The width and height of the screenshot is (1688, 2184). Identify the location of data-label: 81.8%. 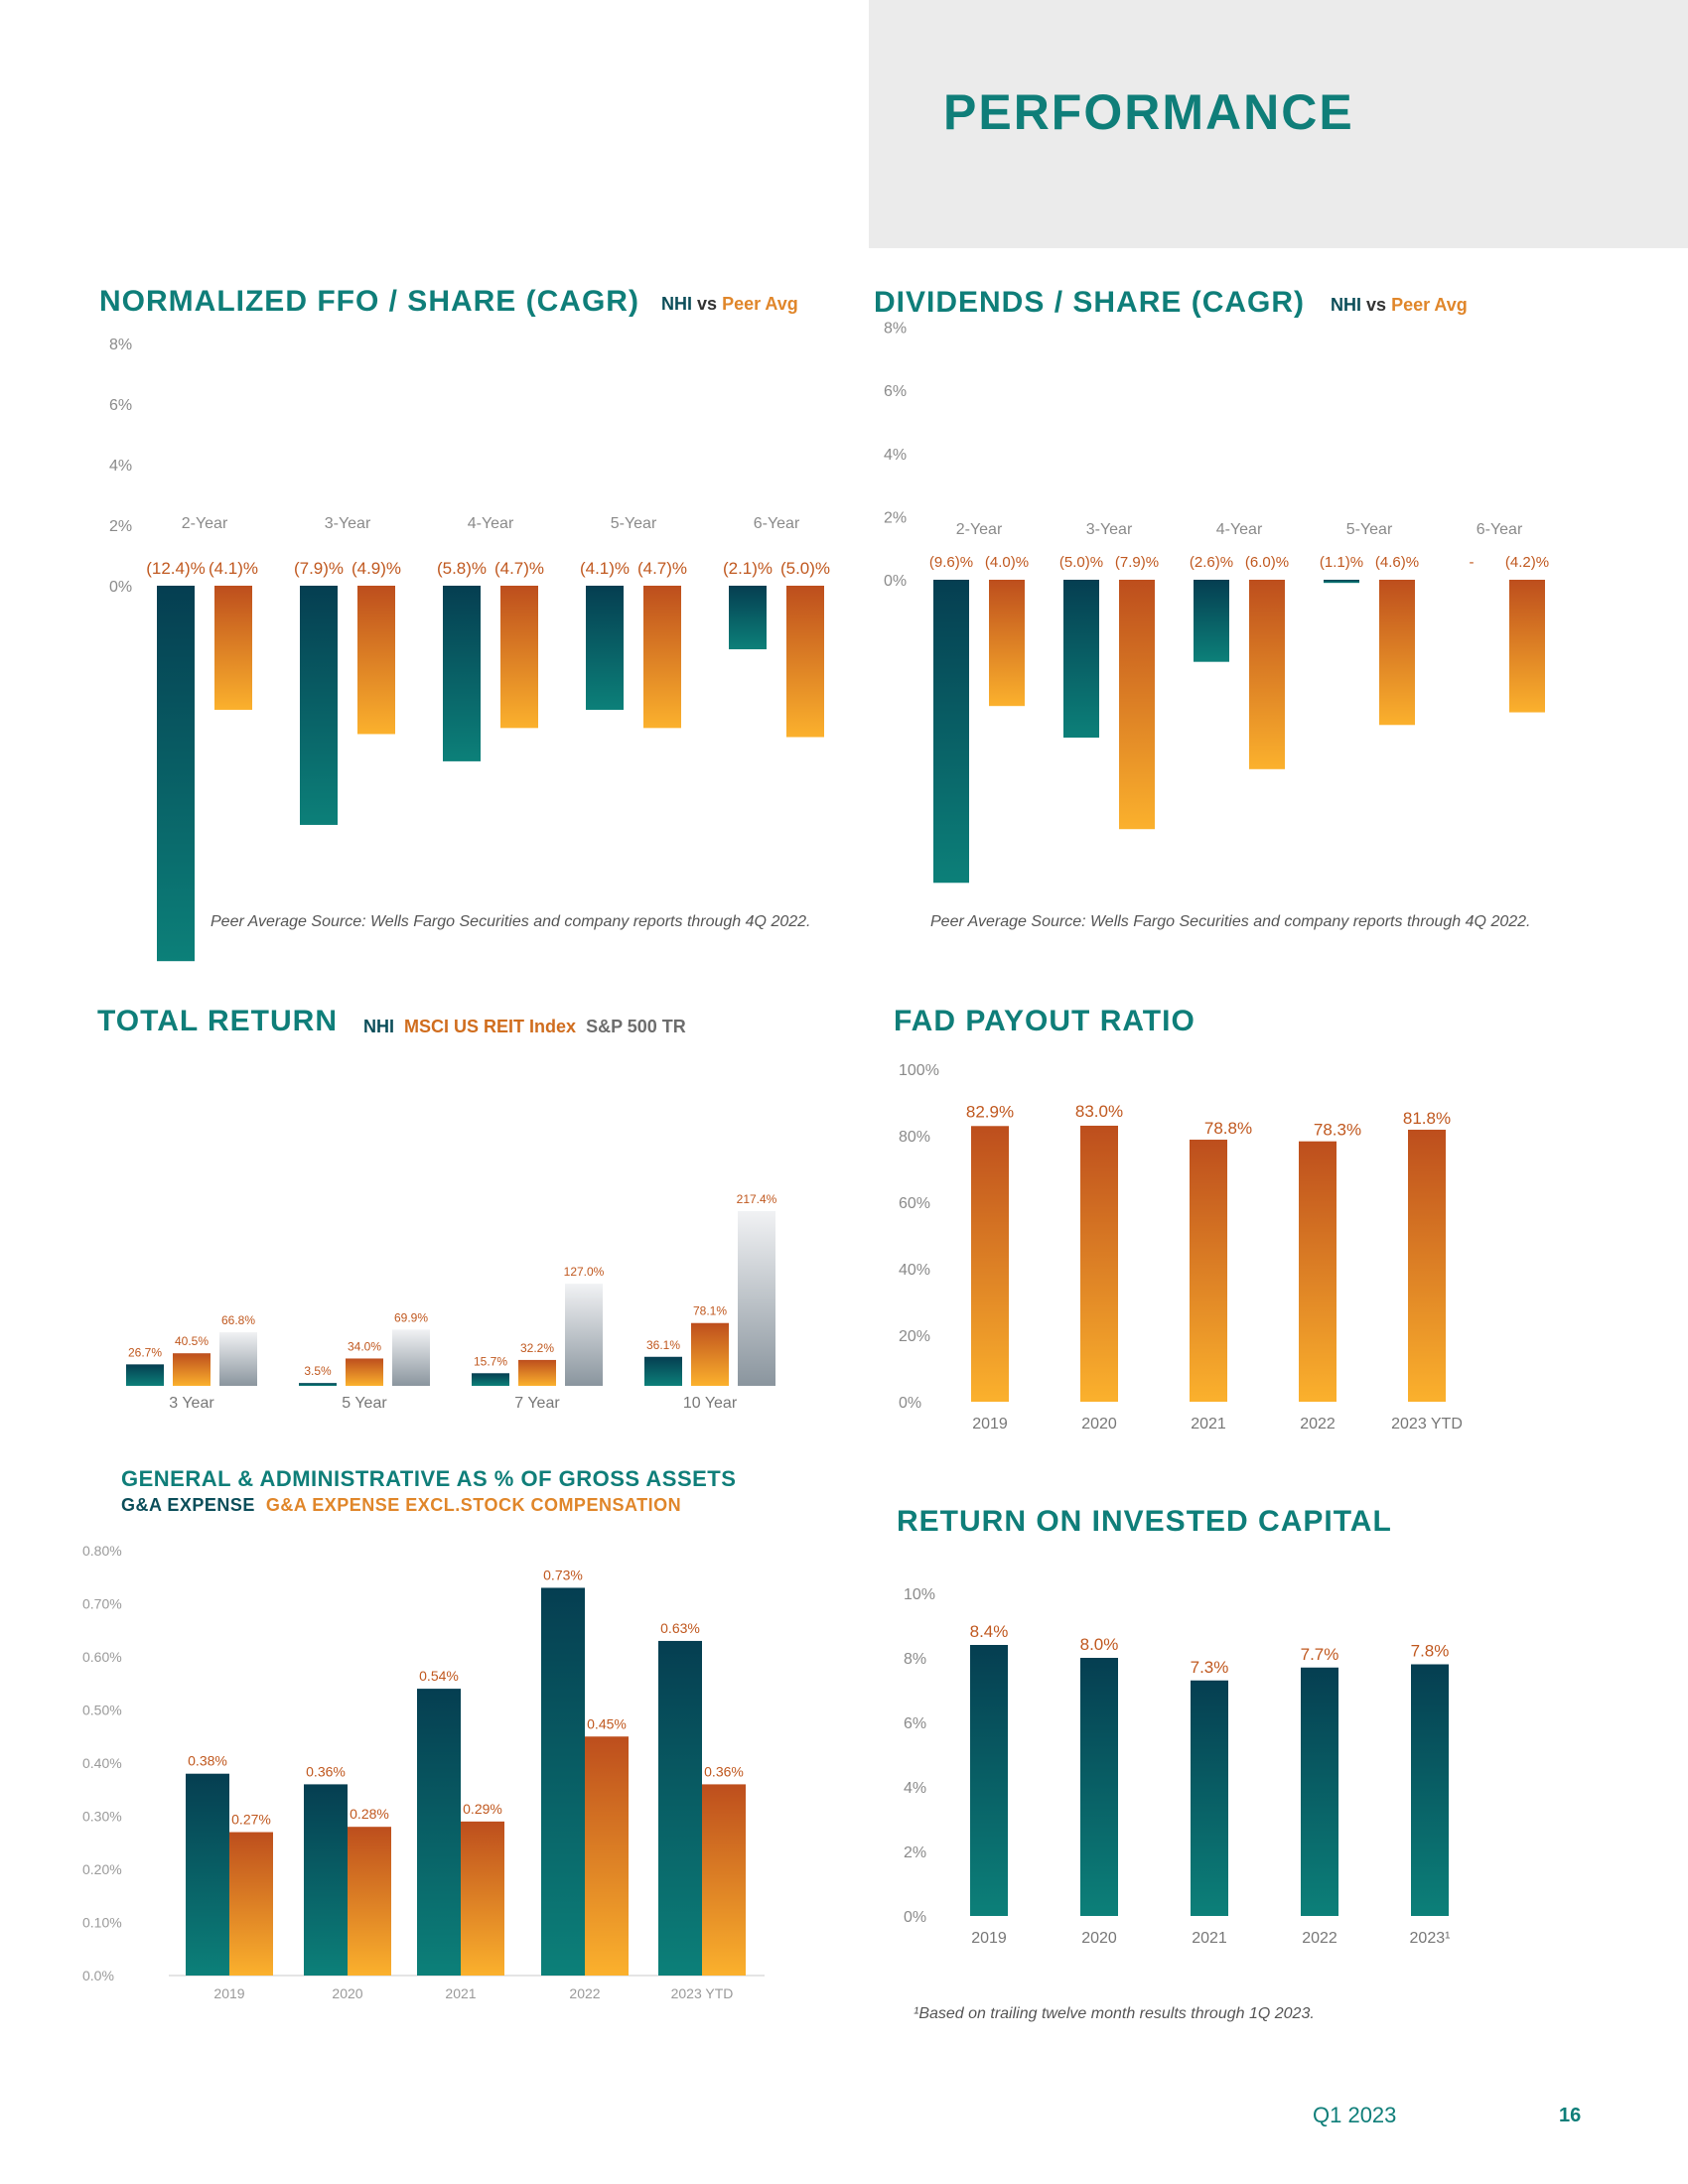
(1427, 1118).